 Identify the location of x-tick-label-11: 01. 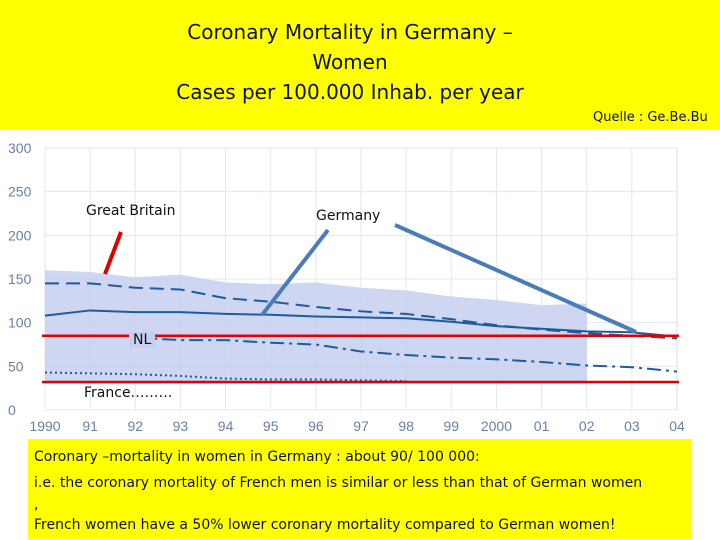
(542, 426).